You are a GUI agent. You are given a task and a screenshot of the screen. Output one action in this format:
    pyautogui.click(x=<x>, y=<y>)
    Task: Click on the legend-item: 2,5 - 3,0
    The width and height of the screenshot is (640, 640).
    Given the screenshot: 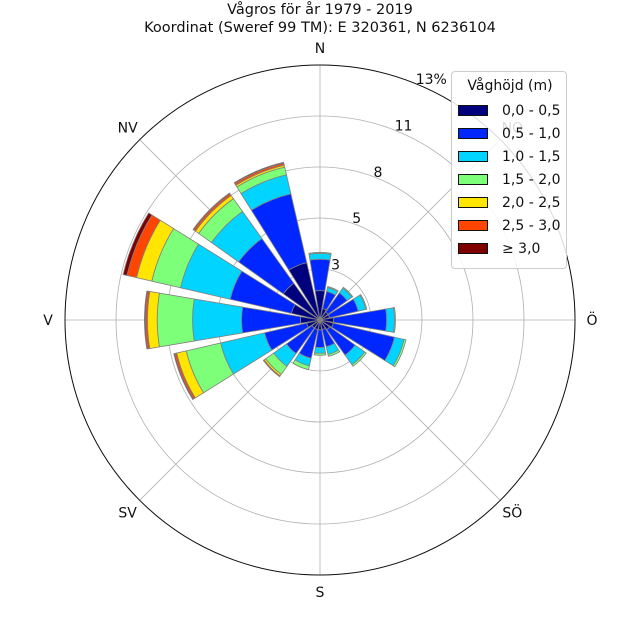 What is the action you would take?
    pyautogui.click(x=512, y=226)
    